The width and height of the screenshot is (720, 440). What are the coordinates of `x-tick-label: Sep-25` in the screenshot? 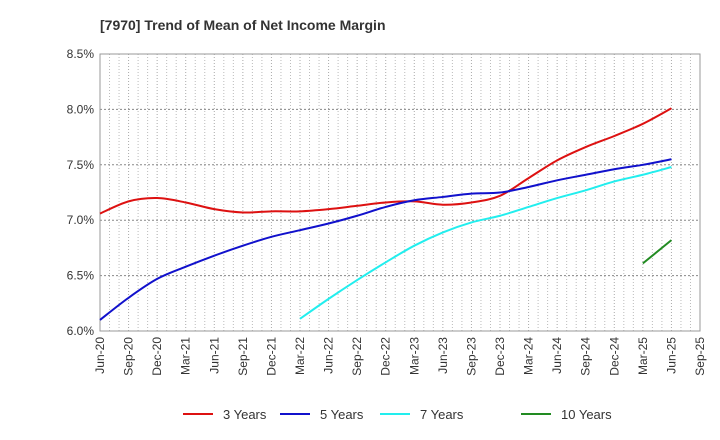 It's located at (700, 356).